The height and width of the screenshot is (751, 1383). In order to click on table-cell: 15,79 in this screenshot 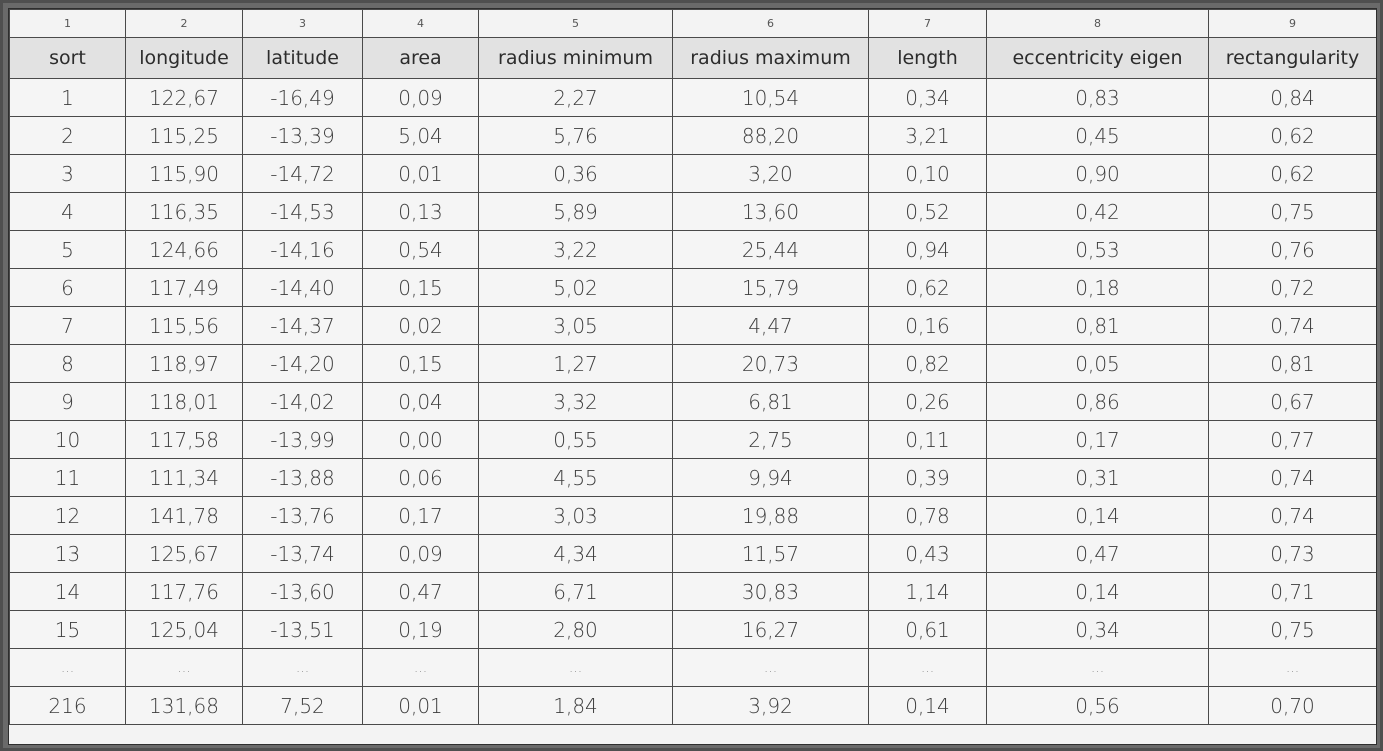, I will do `click(770, 287)`.